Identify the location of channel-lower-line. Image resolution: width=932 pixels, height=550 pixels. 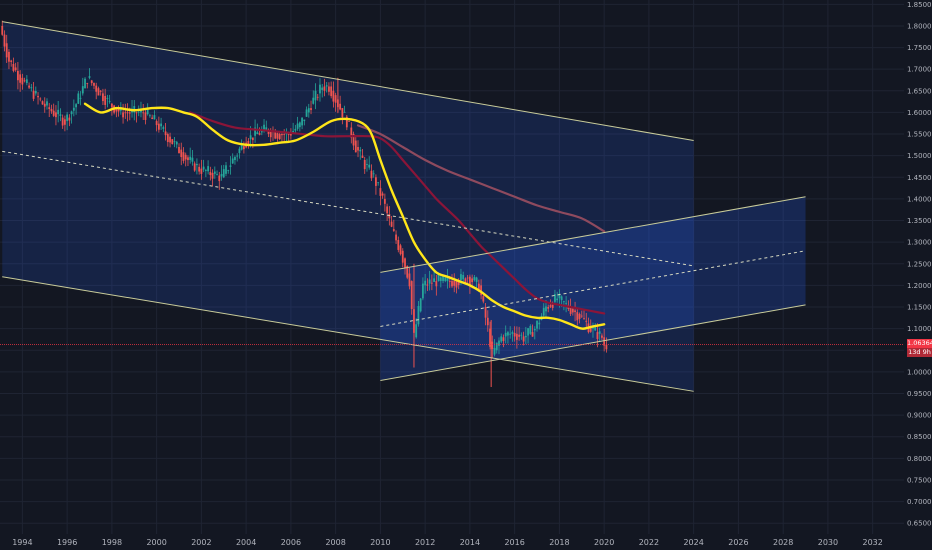
(593, 342).